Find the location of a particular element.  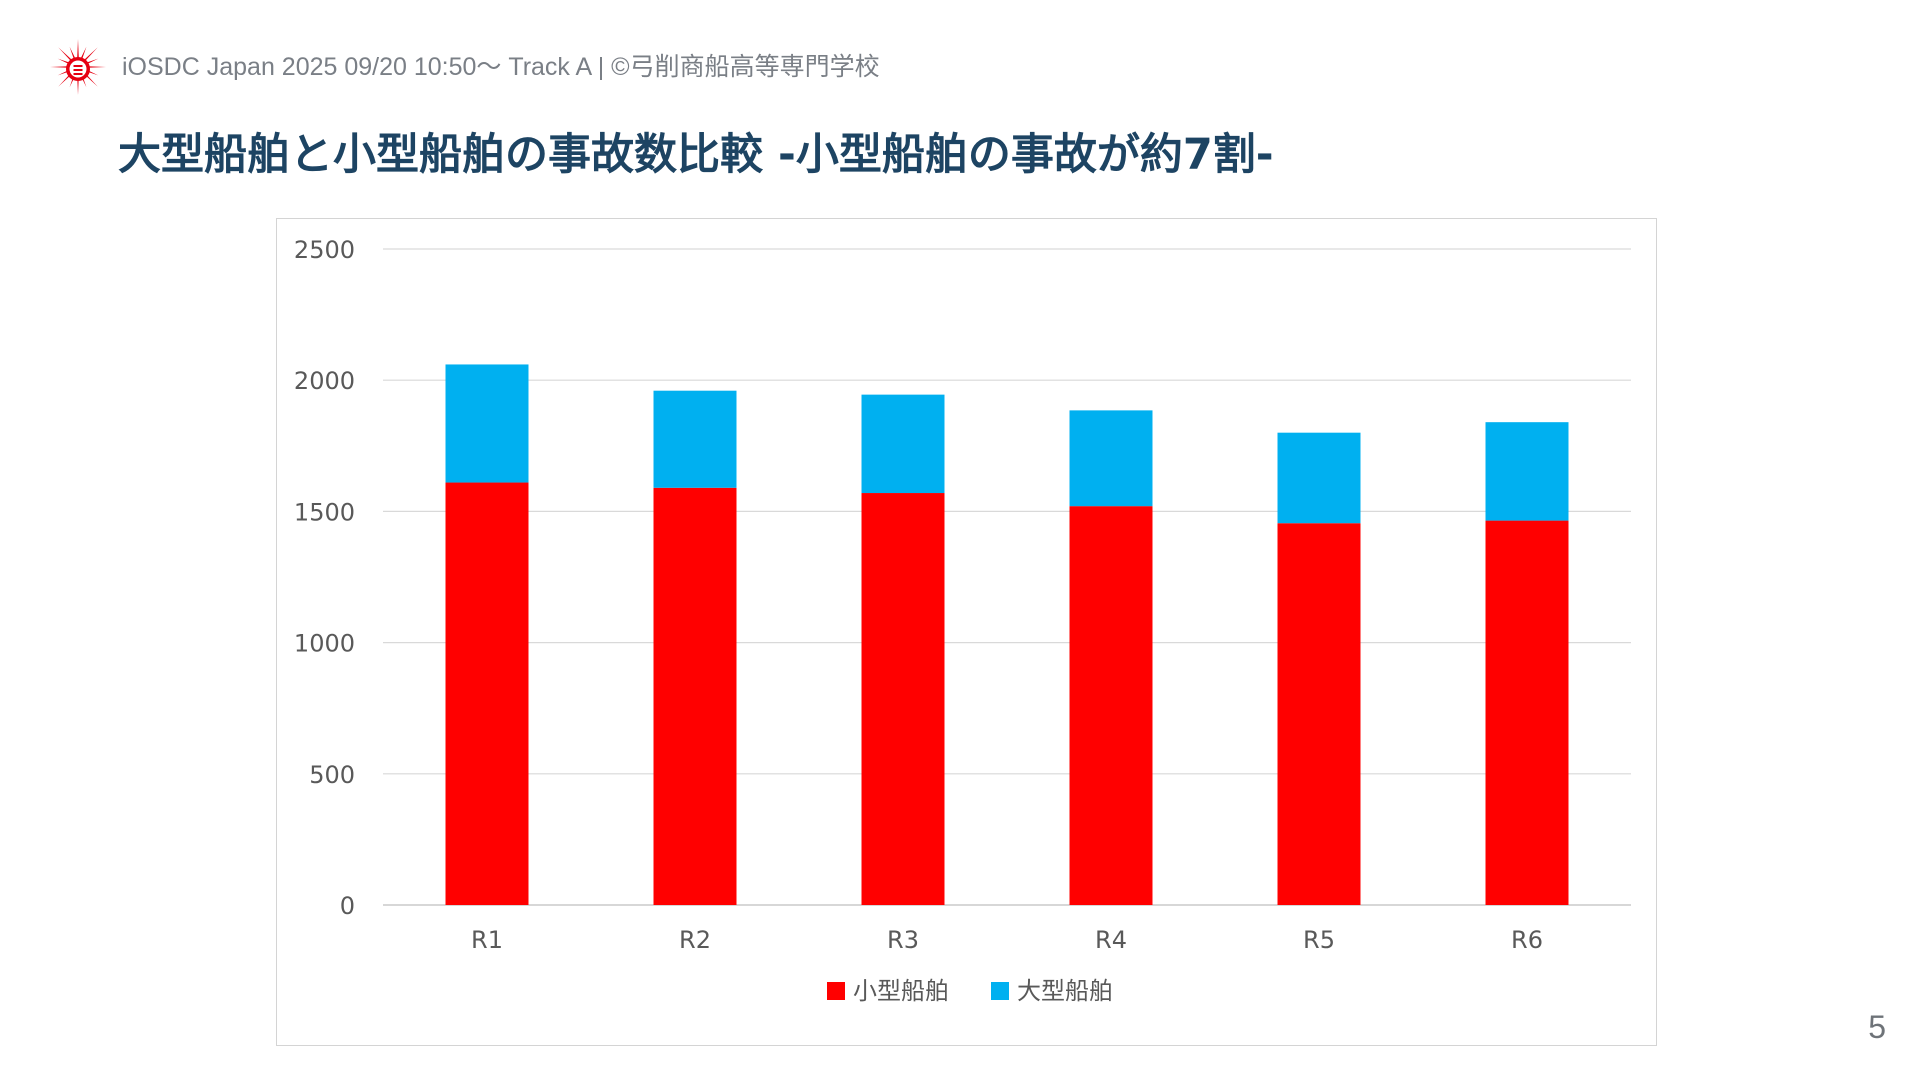

bar-R5-小型船舶 is located at coordinates (1319, 714).